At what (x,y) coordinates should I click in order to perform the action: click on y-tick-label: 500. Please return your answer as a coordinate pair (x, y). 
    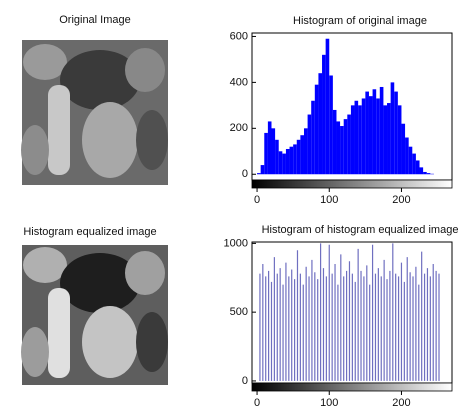
    Looking at the image, I should click on (239, 312).